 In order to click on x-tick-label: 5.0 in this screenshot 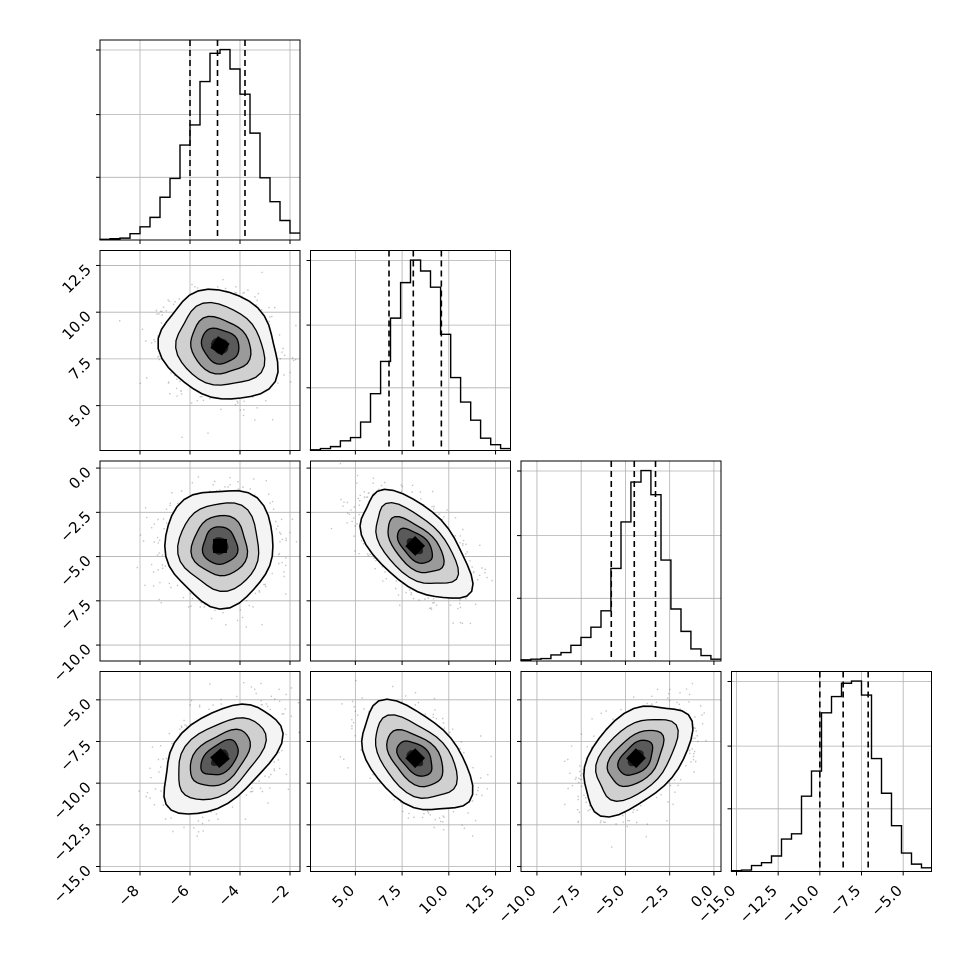, I will do `click(344, 897)`.